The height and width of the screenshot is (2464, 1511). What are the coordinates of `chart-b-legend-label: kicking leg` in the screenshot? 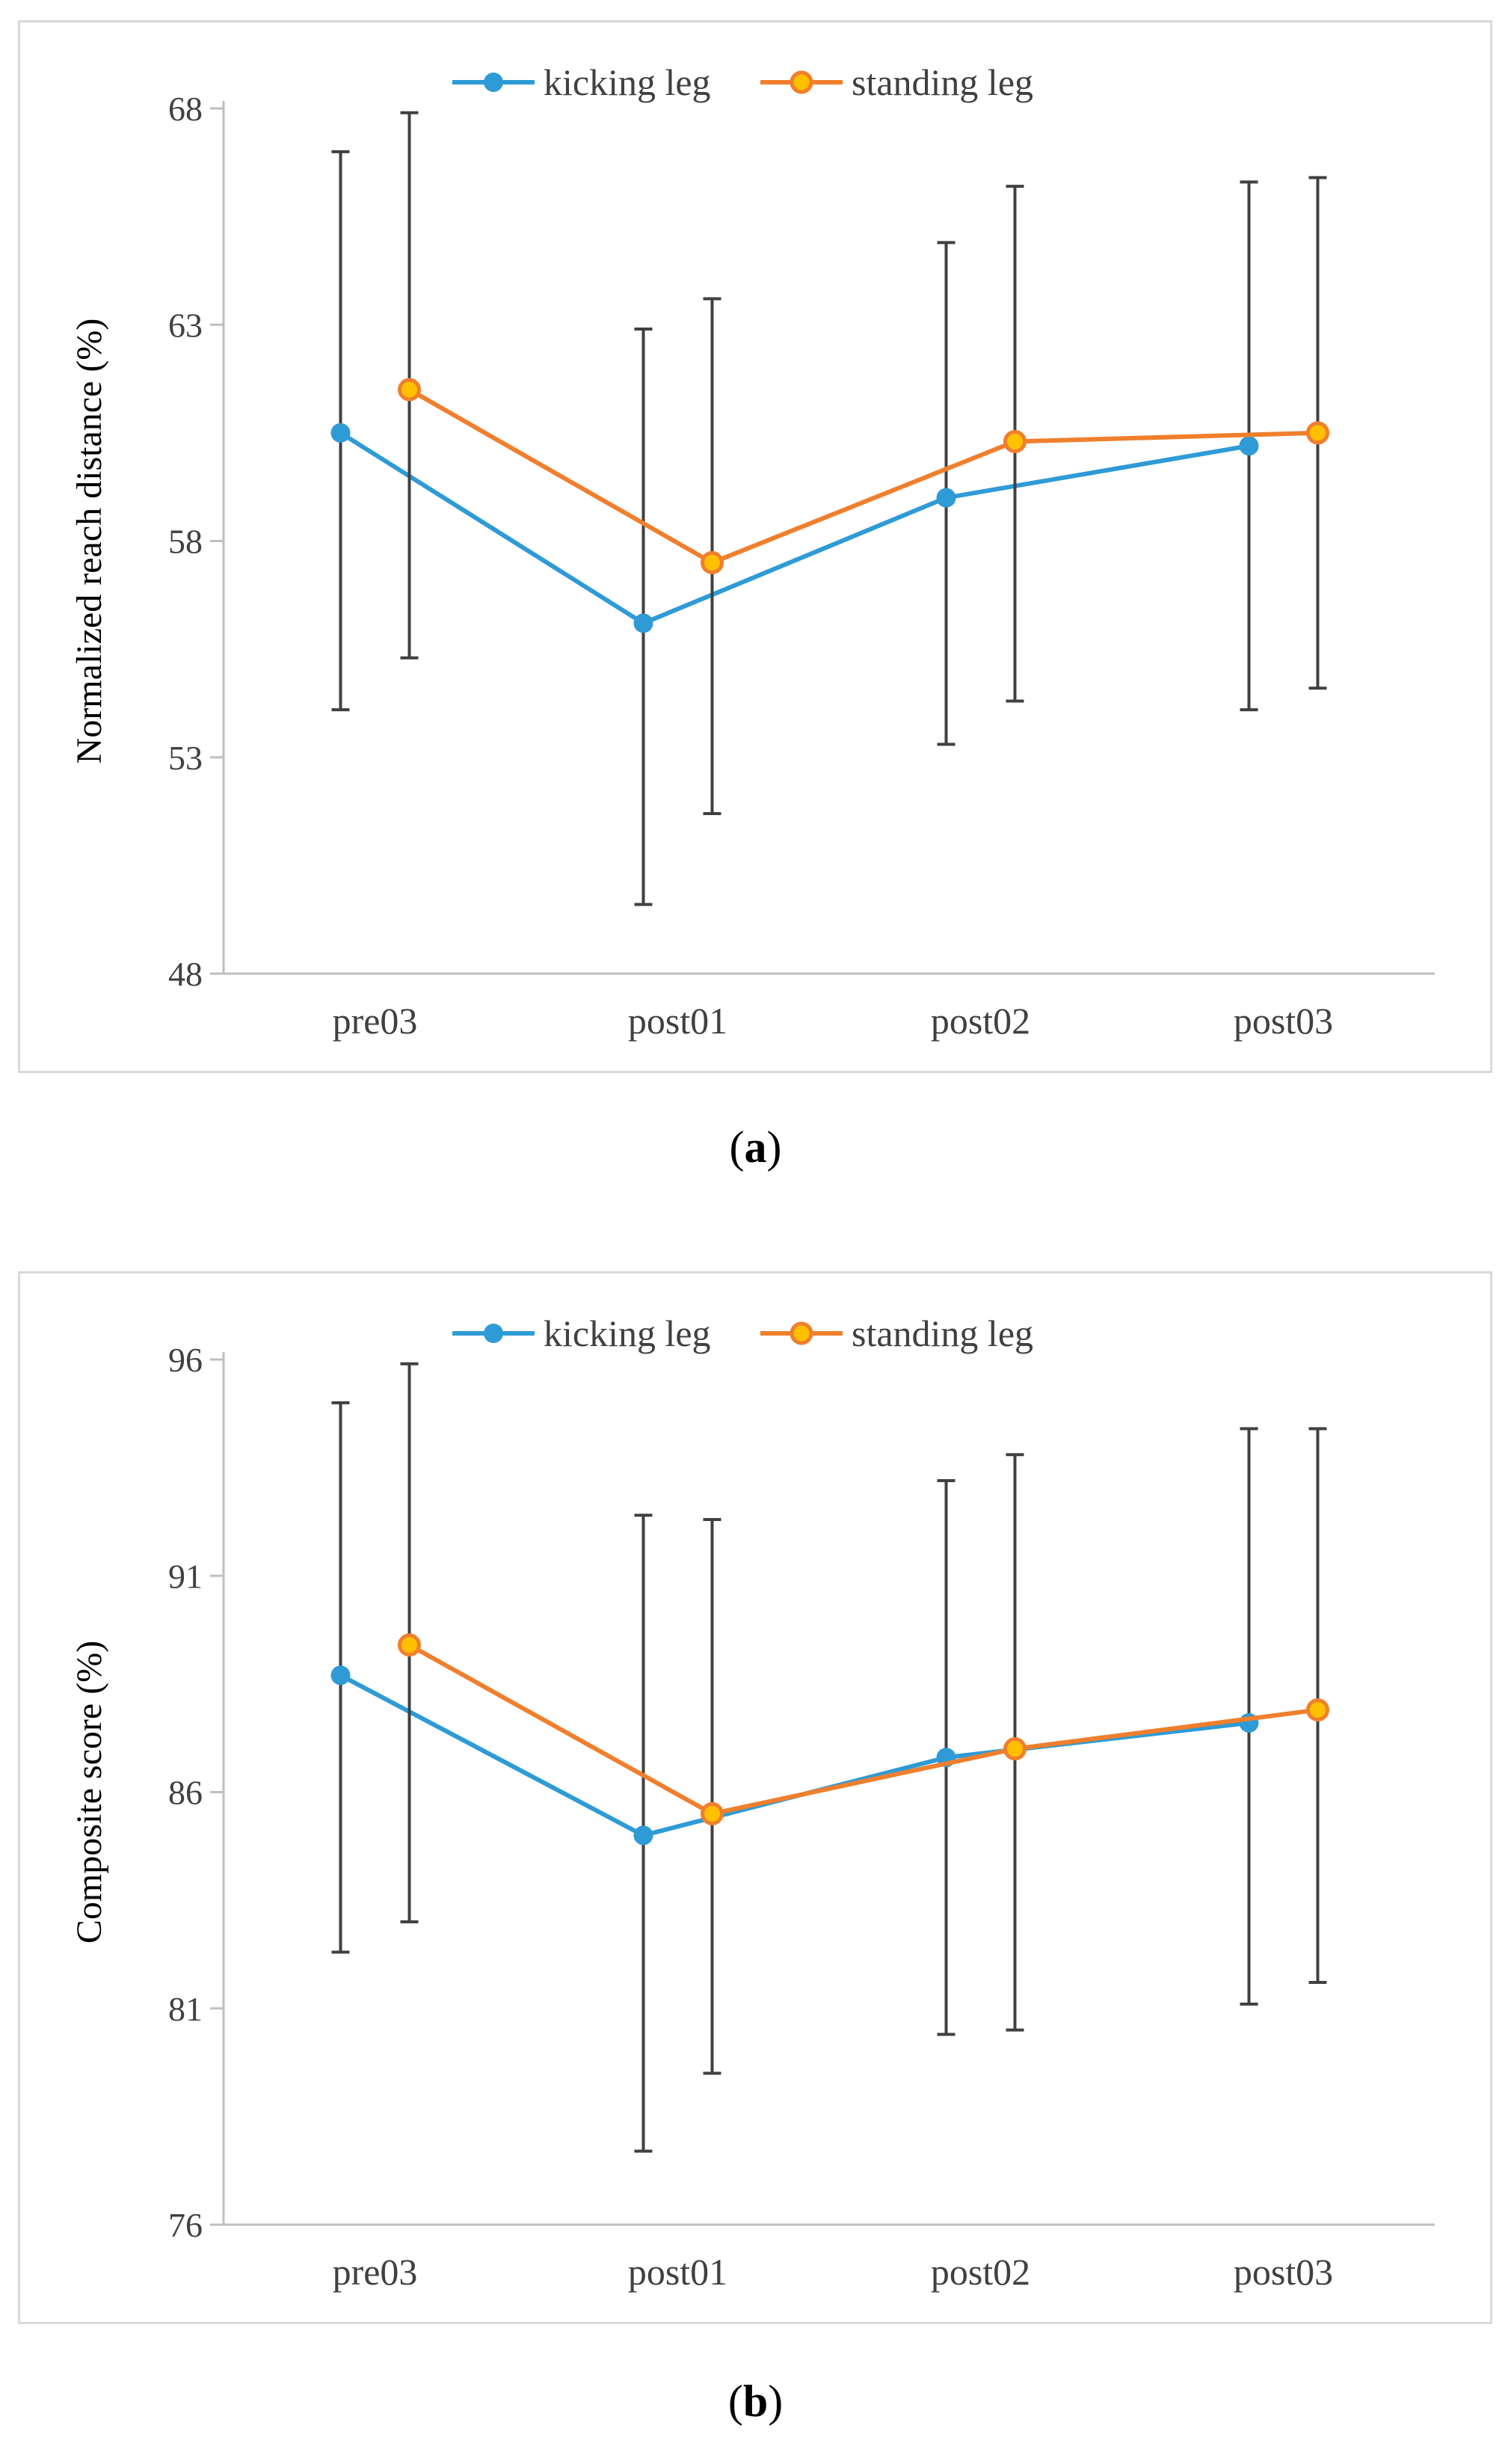 It's located at (628, 1333).